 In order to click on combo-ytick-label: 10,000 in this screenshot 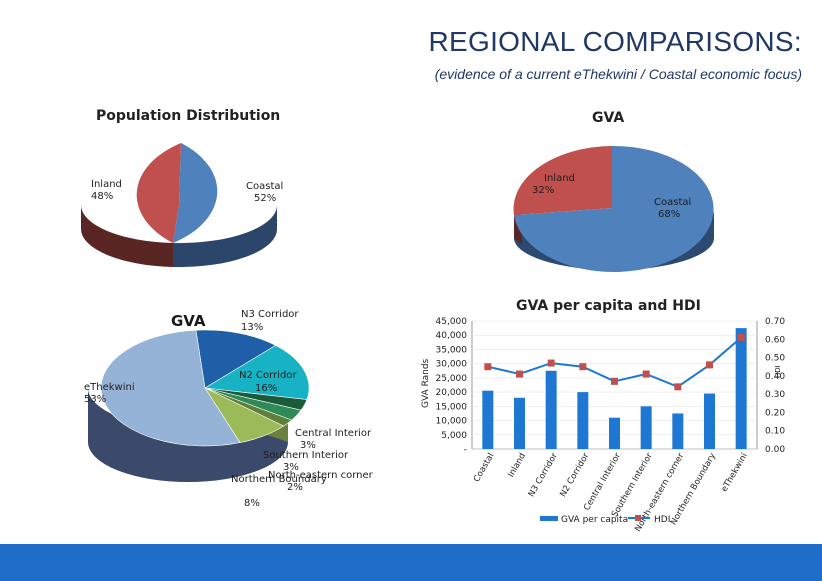, I will do `click(452, 422)`.